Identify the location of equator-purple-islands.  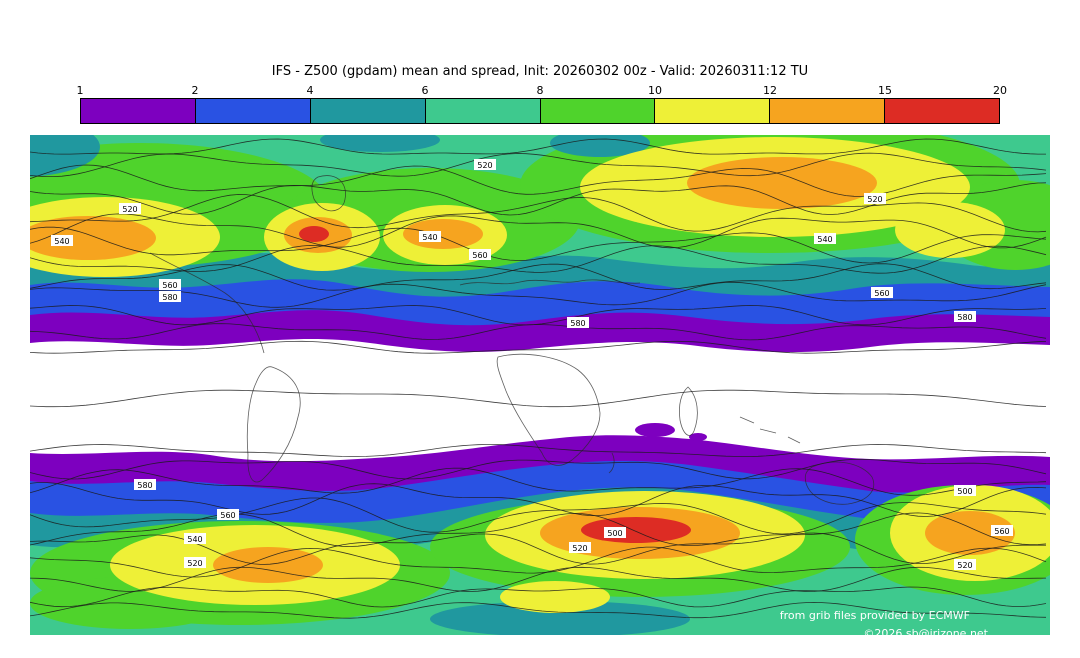
(671, 432).